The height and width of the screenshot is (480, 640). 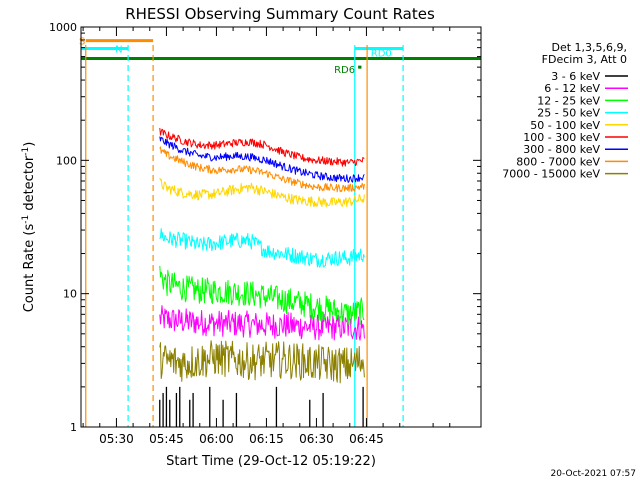 I want to click on legend-header-0: Det 1,3,5,6,9,, so click(x=589, y=47).